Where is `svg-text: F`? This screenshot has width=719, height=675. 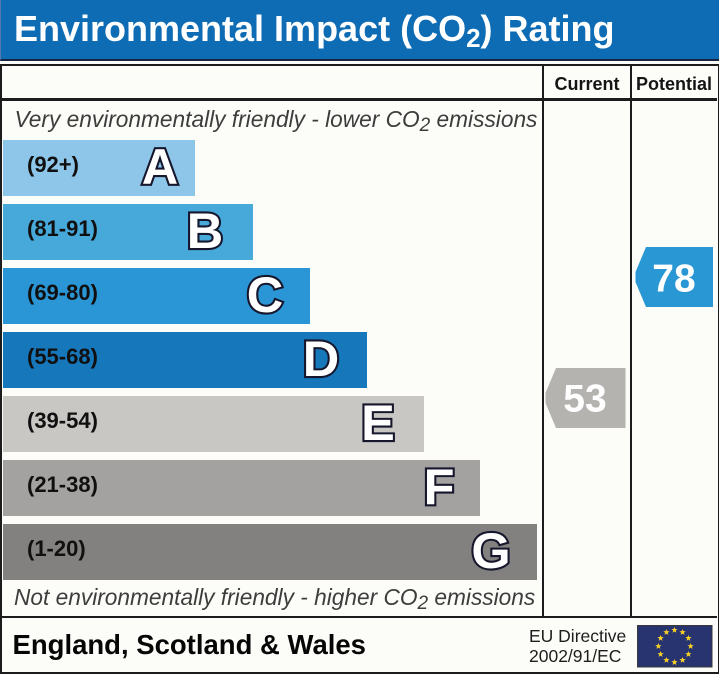
svg-text: F is located at coordinates (439, 486).